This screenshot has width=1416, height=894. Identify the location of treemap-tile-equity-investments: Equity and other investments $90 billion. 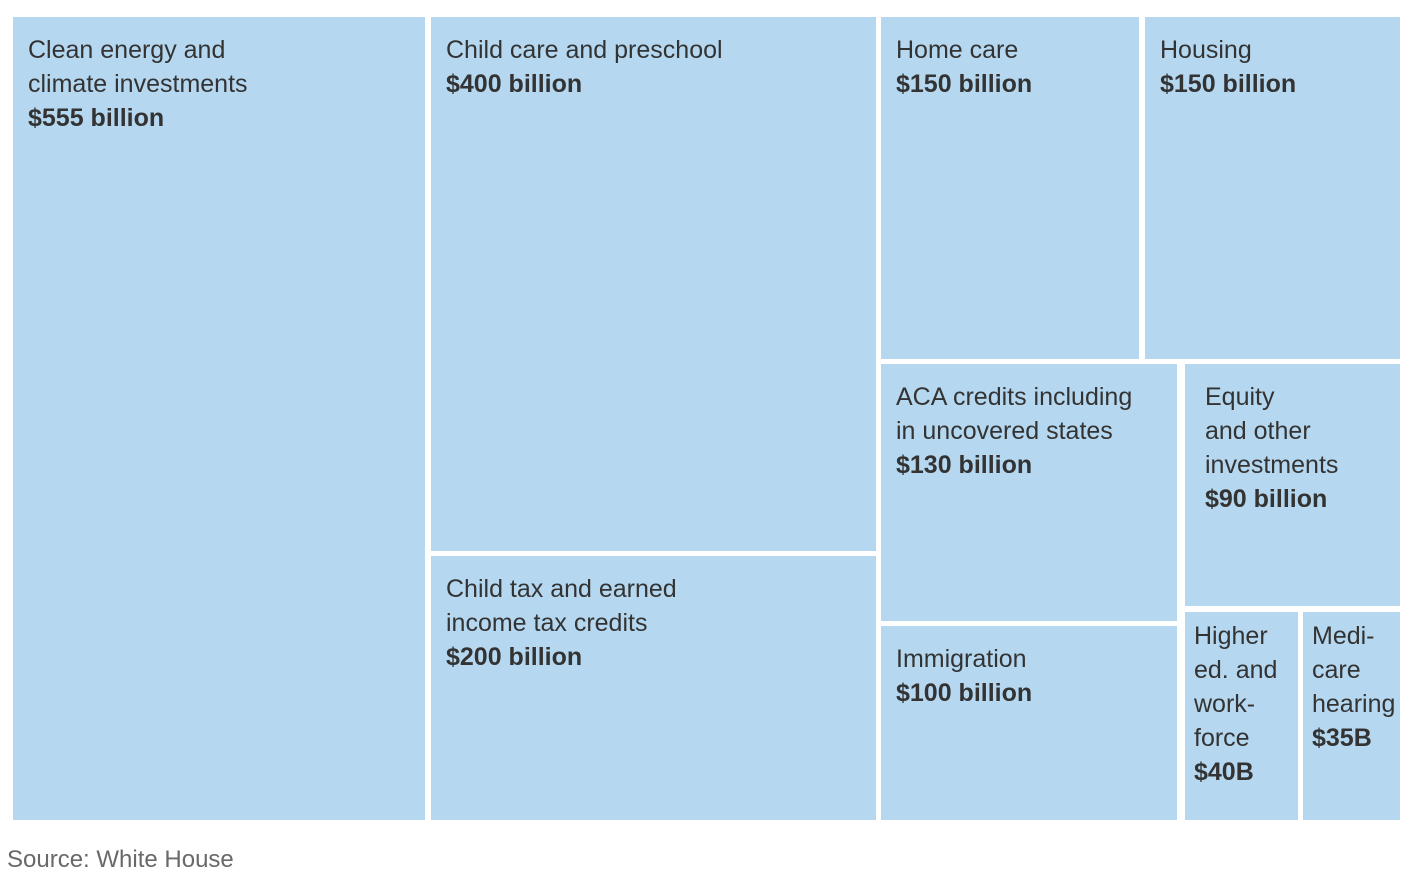
(1292, 485).